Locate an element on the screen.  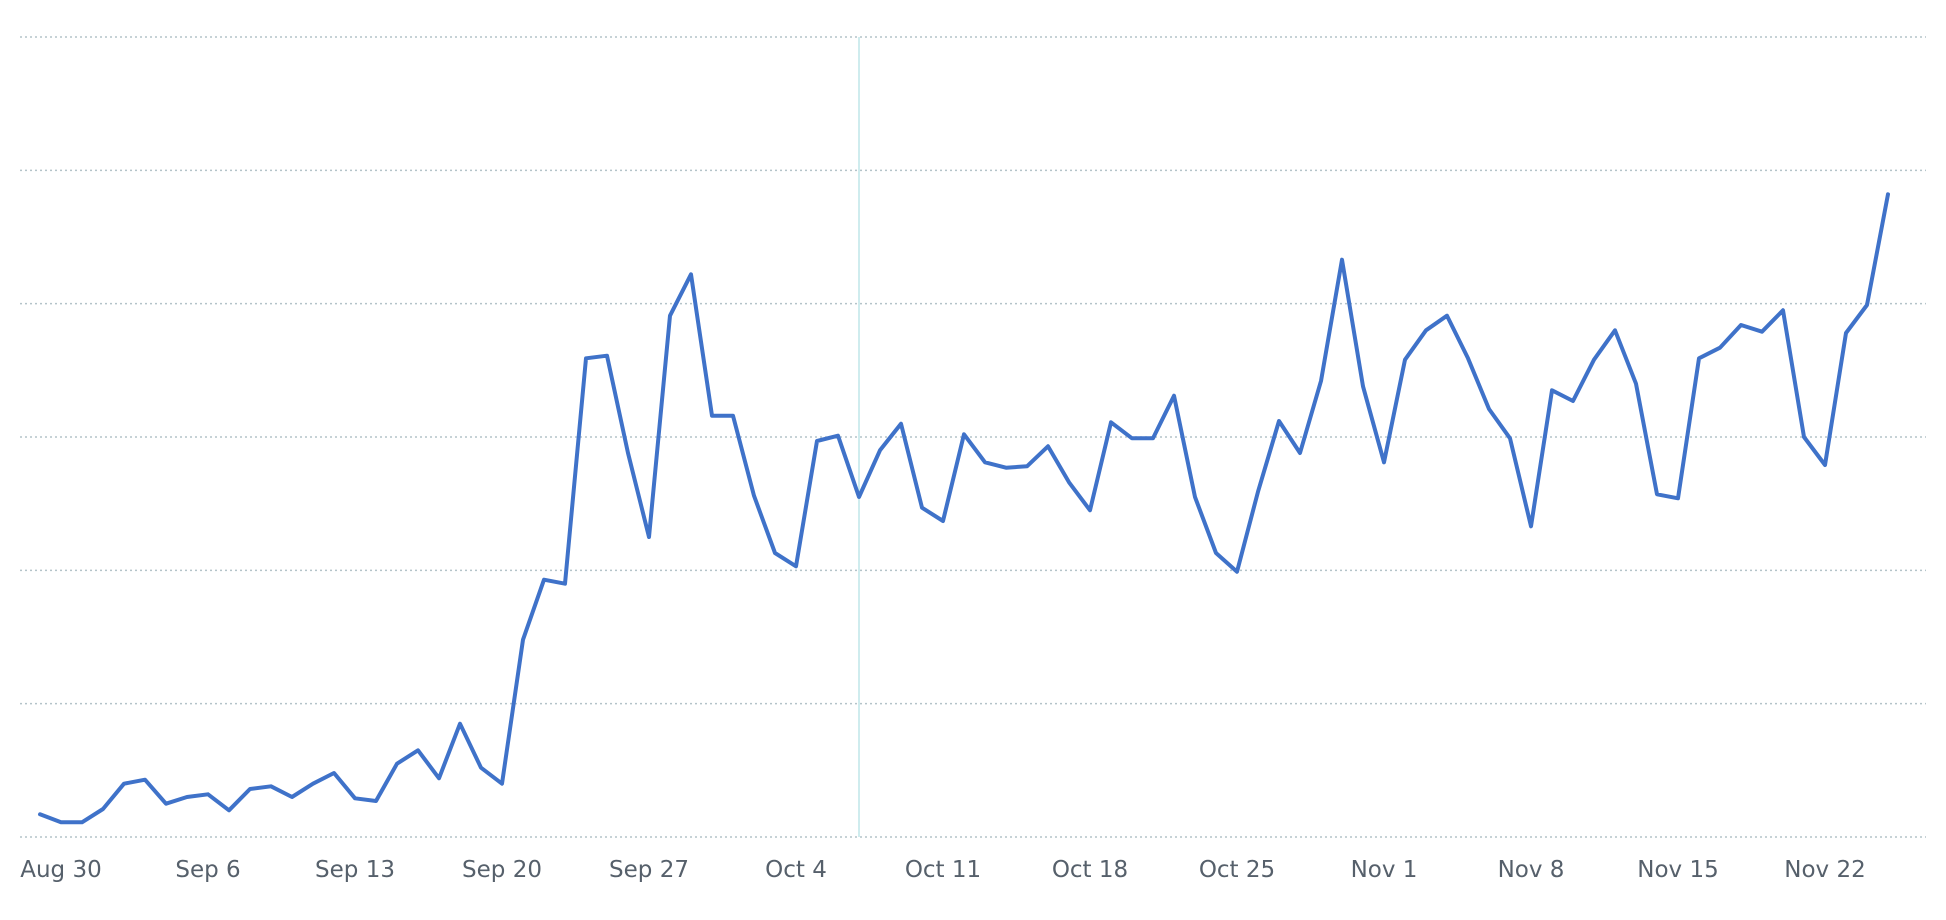
x-tick-label: Nov 8 is located at coordinates (1531, 870).